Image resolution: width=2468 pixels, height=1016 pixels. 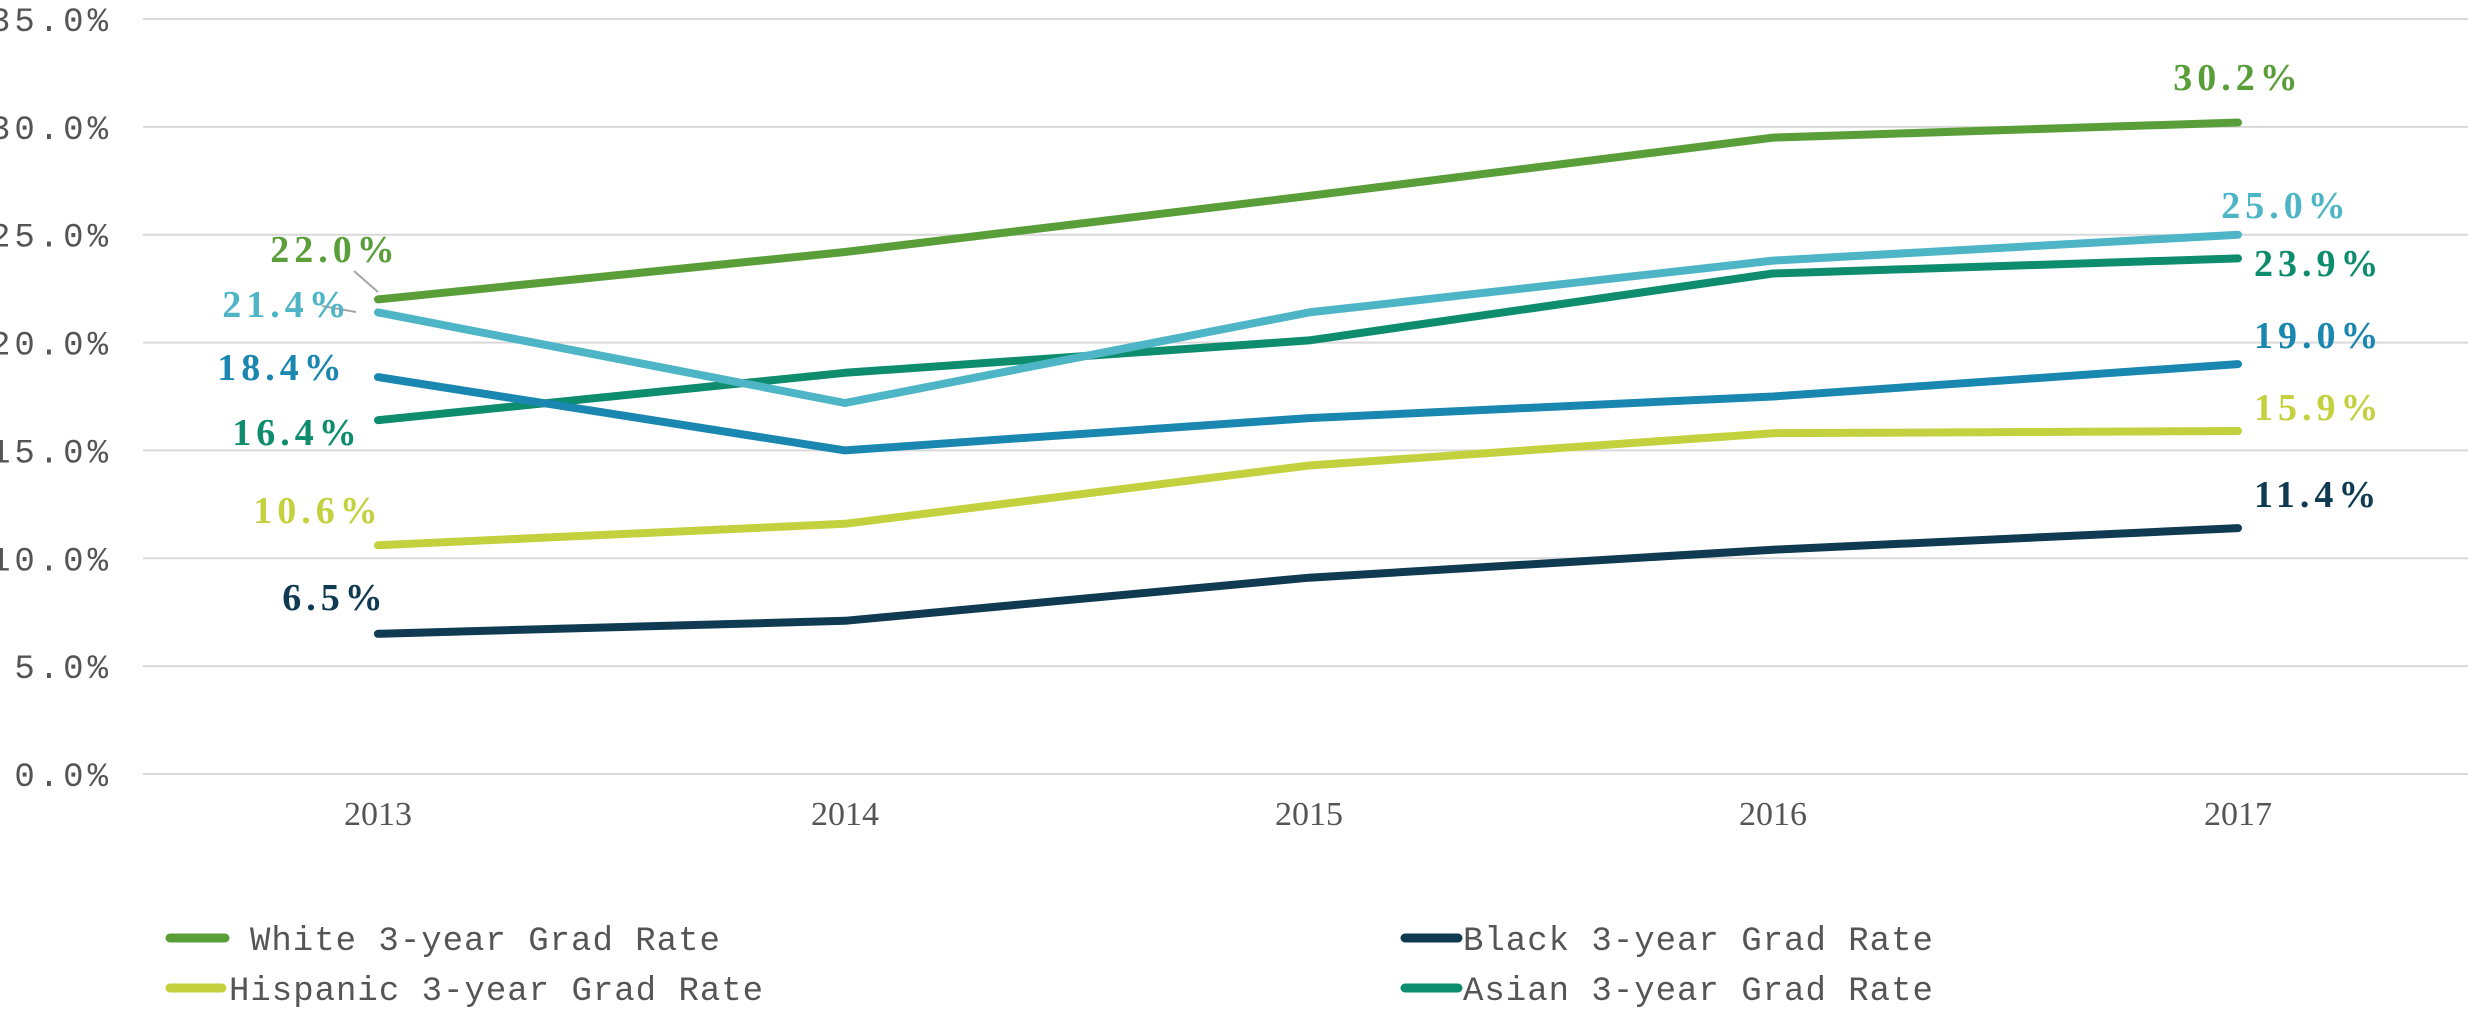 What do you see at coordinates (378, 814) in the screenshot?
I see `x-tick-label: 2013` at bounding box center [378, 814].